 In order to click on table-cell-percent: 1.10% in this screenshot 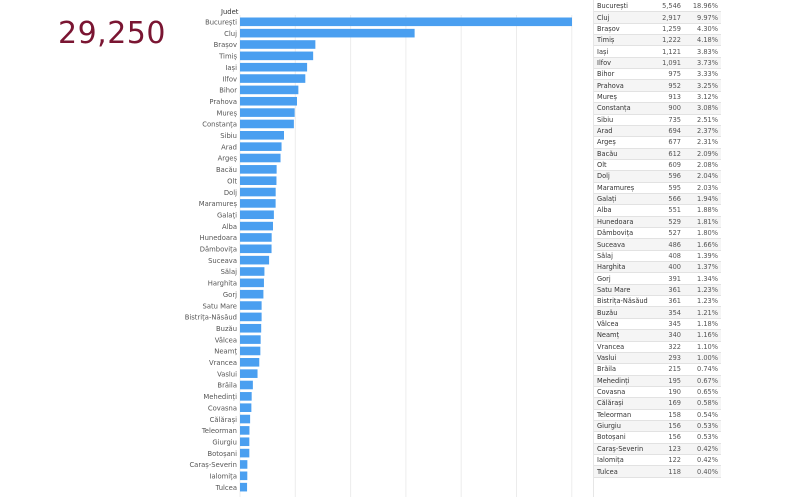, I will do `click(707, 346)`.